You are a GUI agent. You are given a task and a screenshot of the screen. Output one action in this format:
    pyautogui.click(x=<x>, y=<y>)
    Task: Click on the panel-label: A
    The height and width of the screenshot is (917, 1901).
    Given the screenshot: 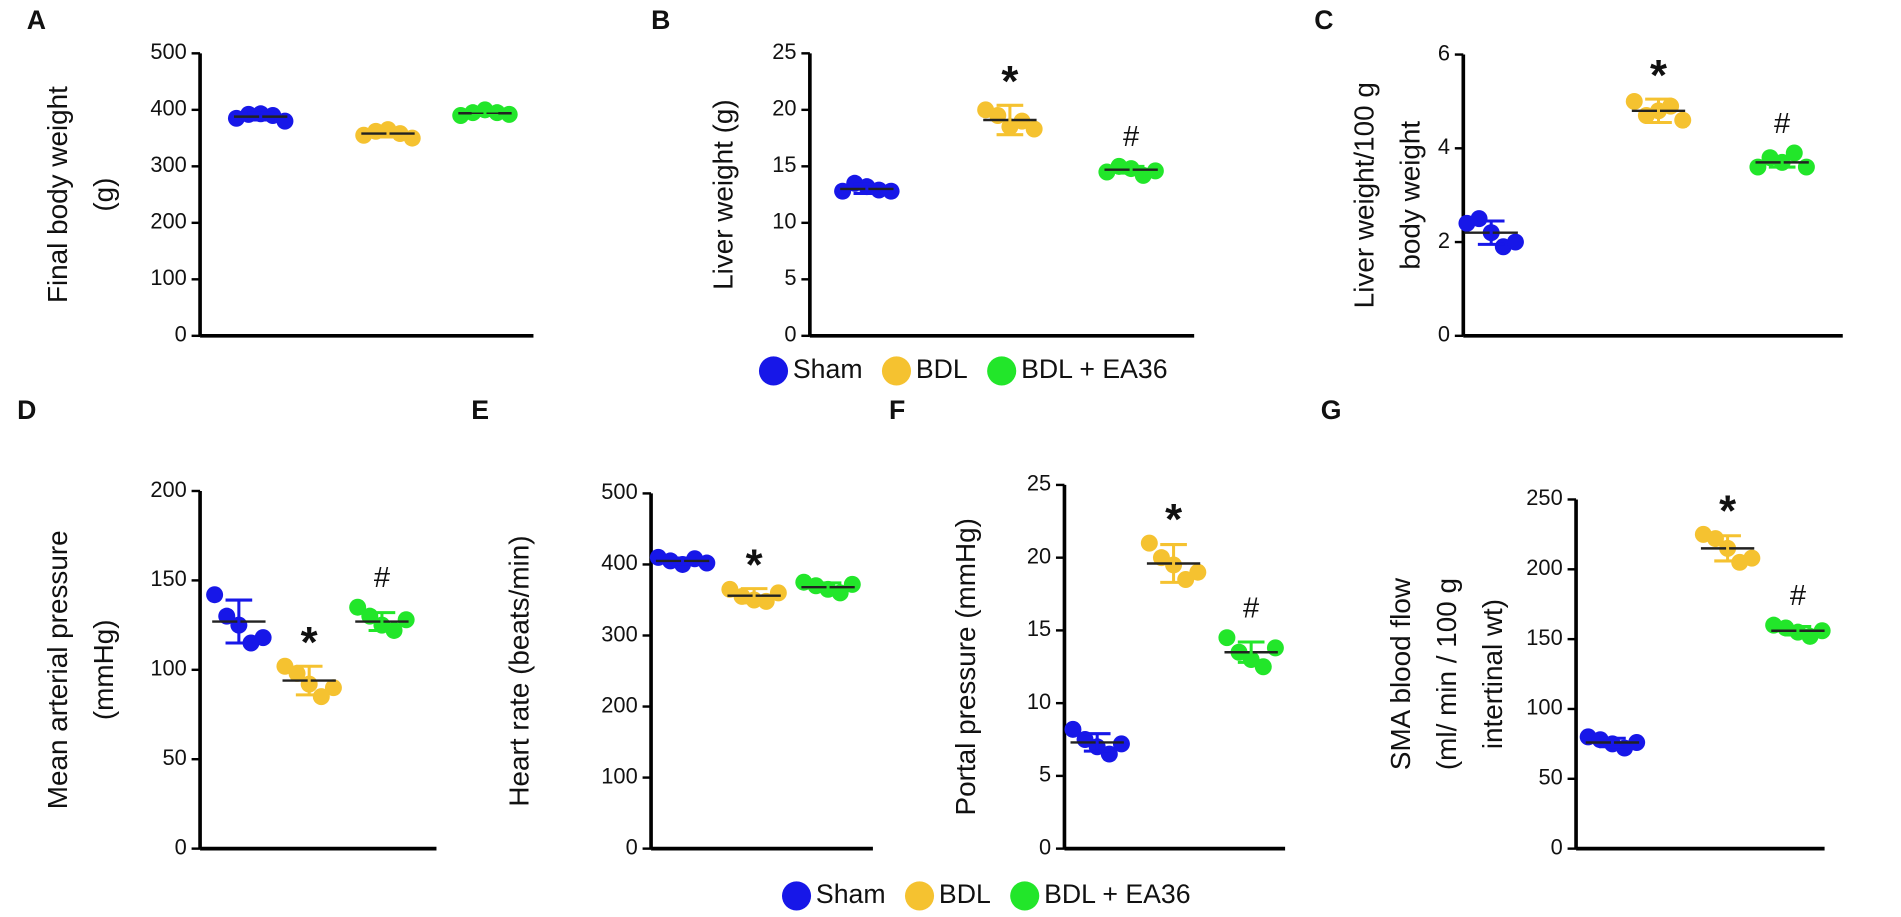 What is the action you would take?
    pyautogui.click(x=36, y=20)
    